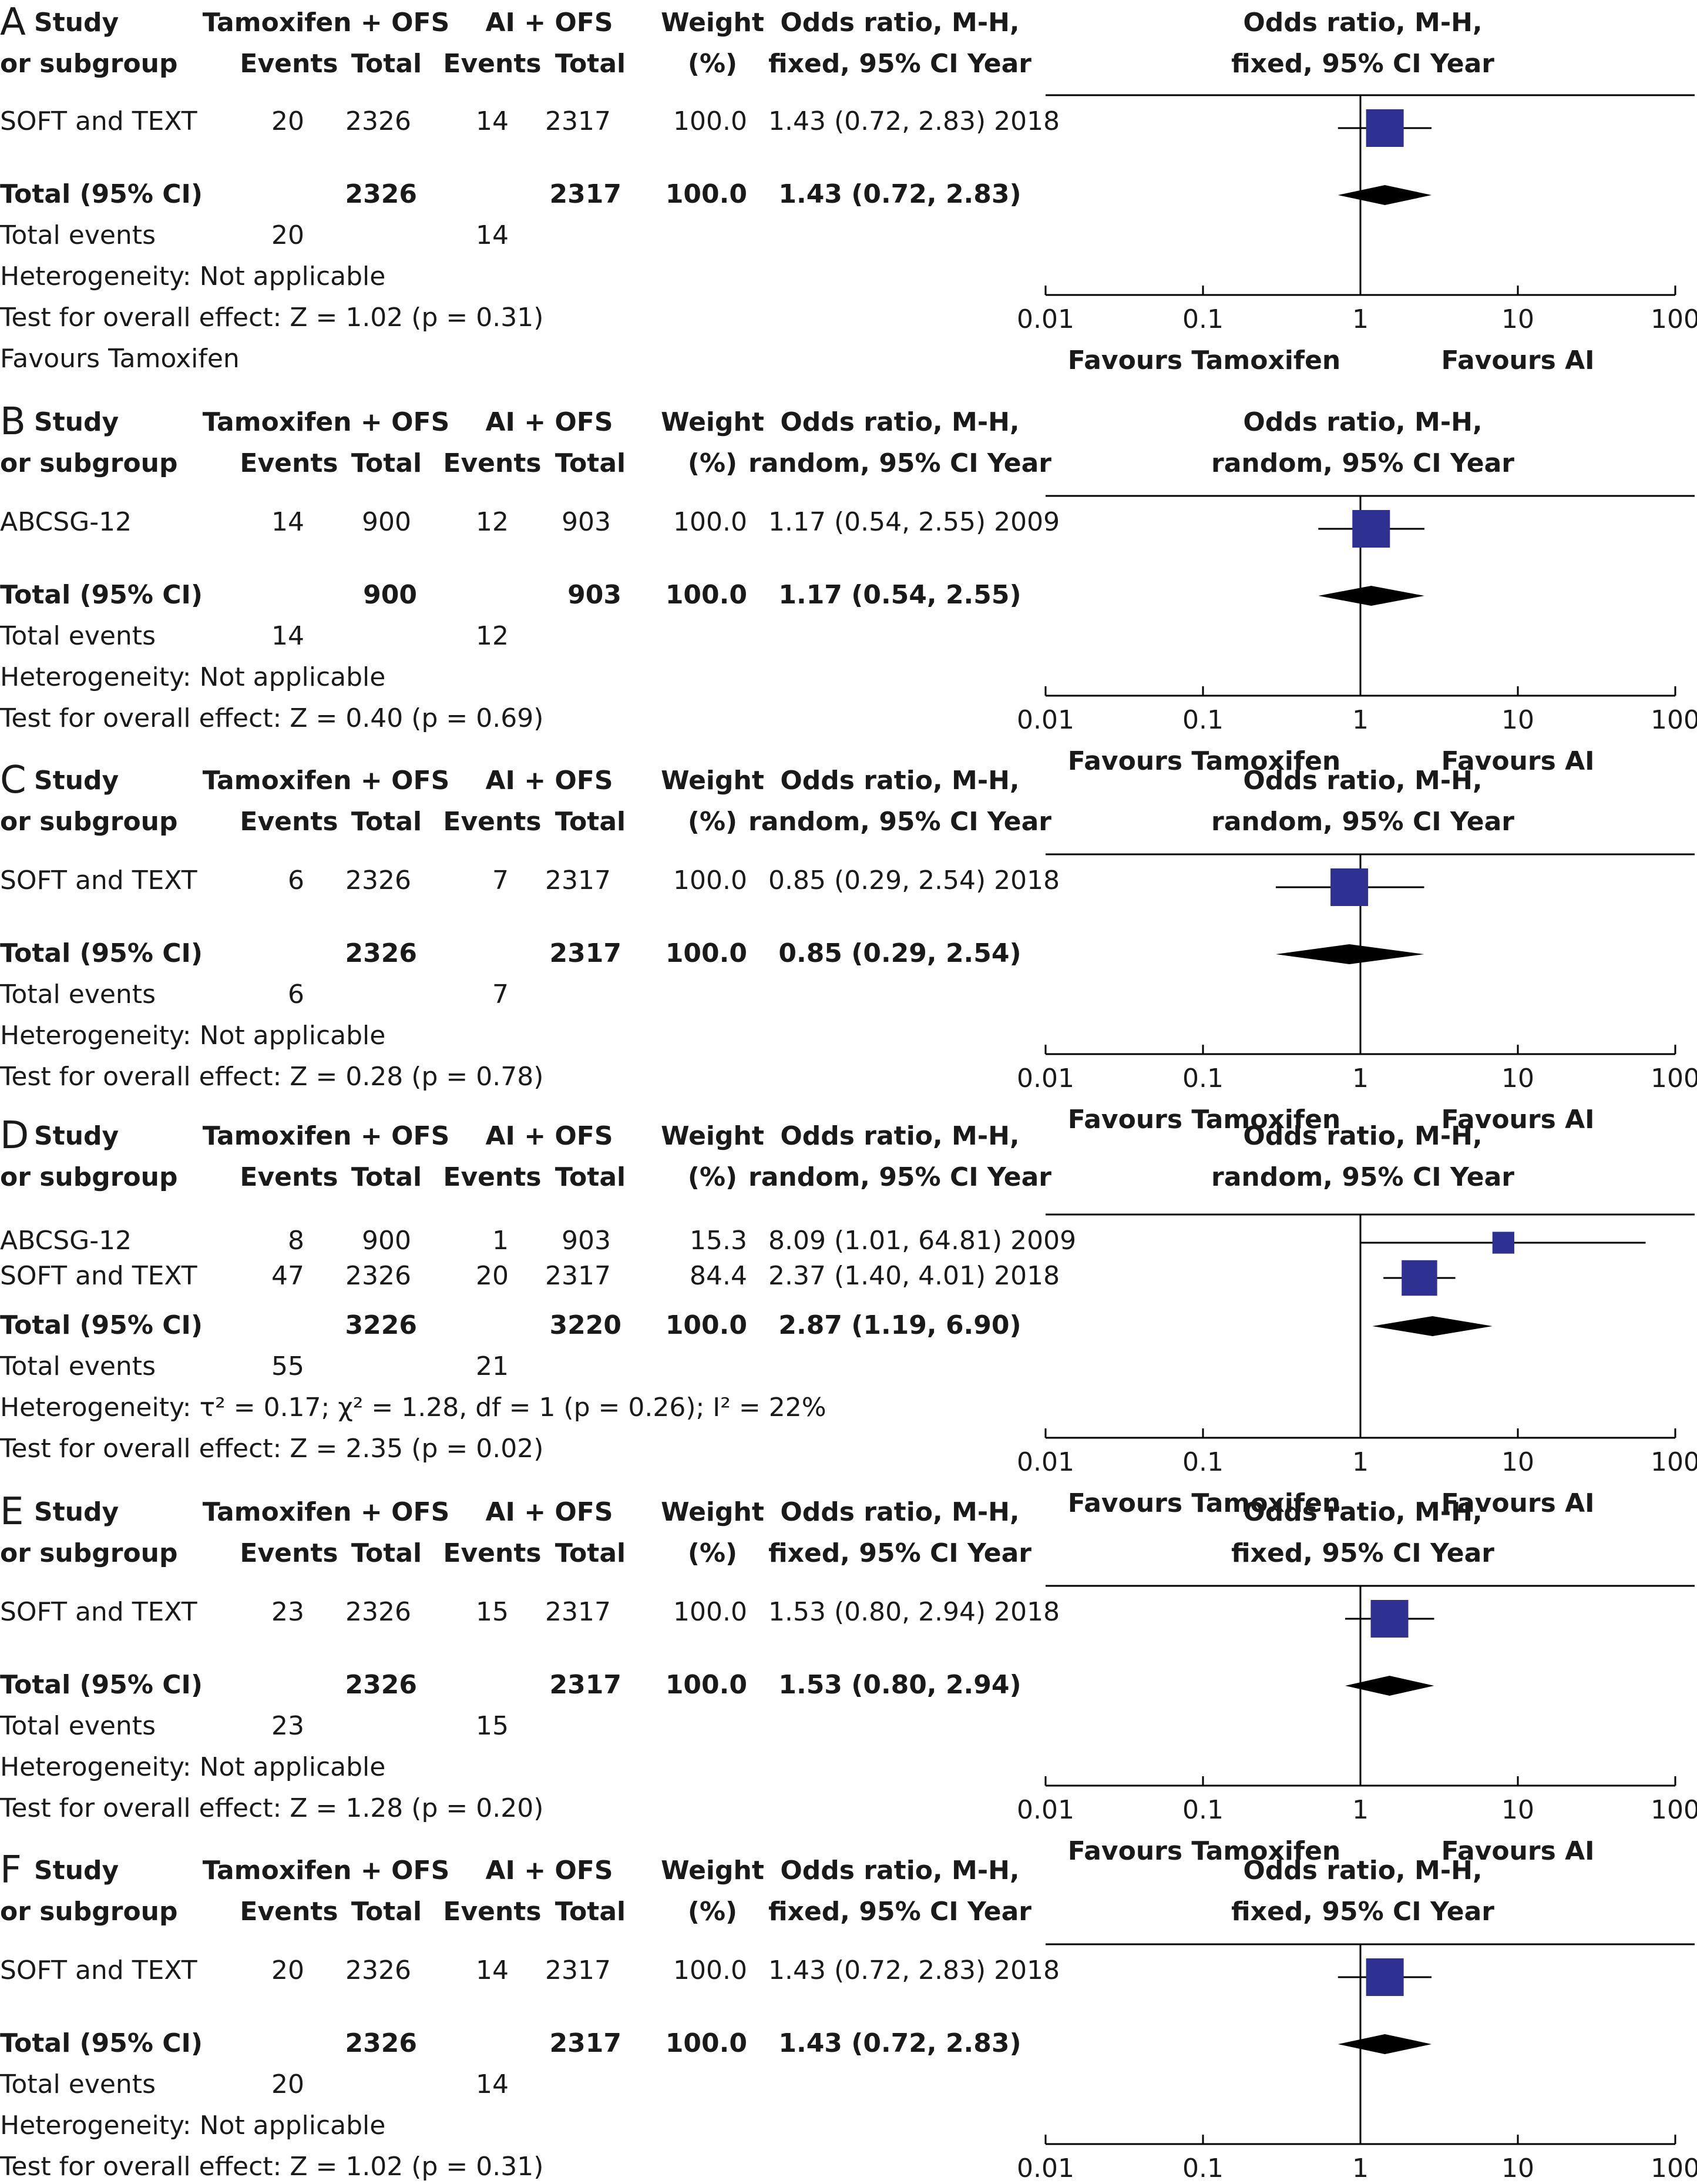  I want to click on plot-header-method-ci: fixed, 95% CI Year, so click(1363, 1553).